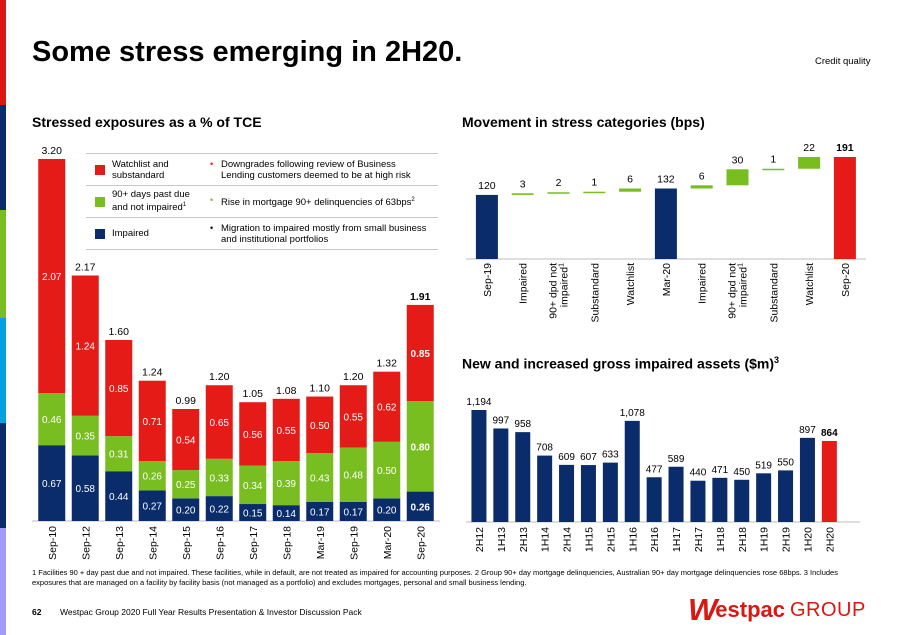 This screenshot has height=635, width=898. I want to click on waterfall-value-label: 6, so click(702, 176).